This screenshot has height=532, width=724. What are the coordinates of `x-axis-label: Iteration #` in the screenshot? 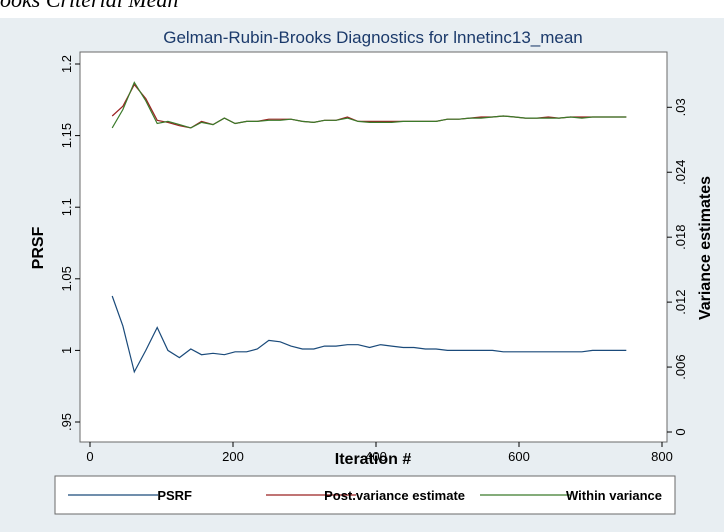 It's located at (373, 459).